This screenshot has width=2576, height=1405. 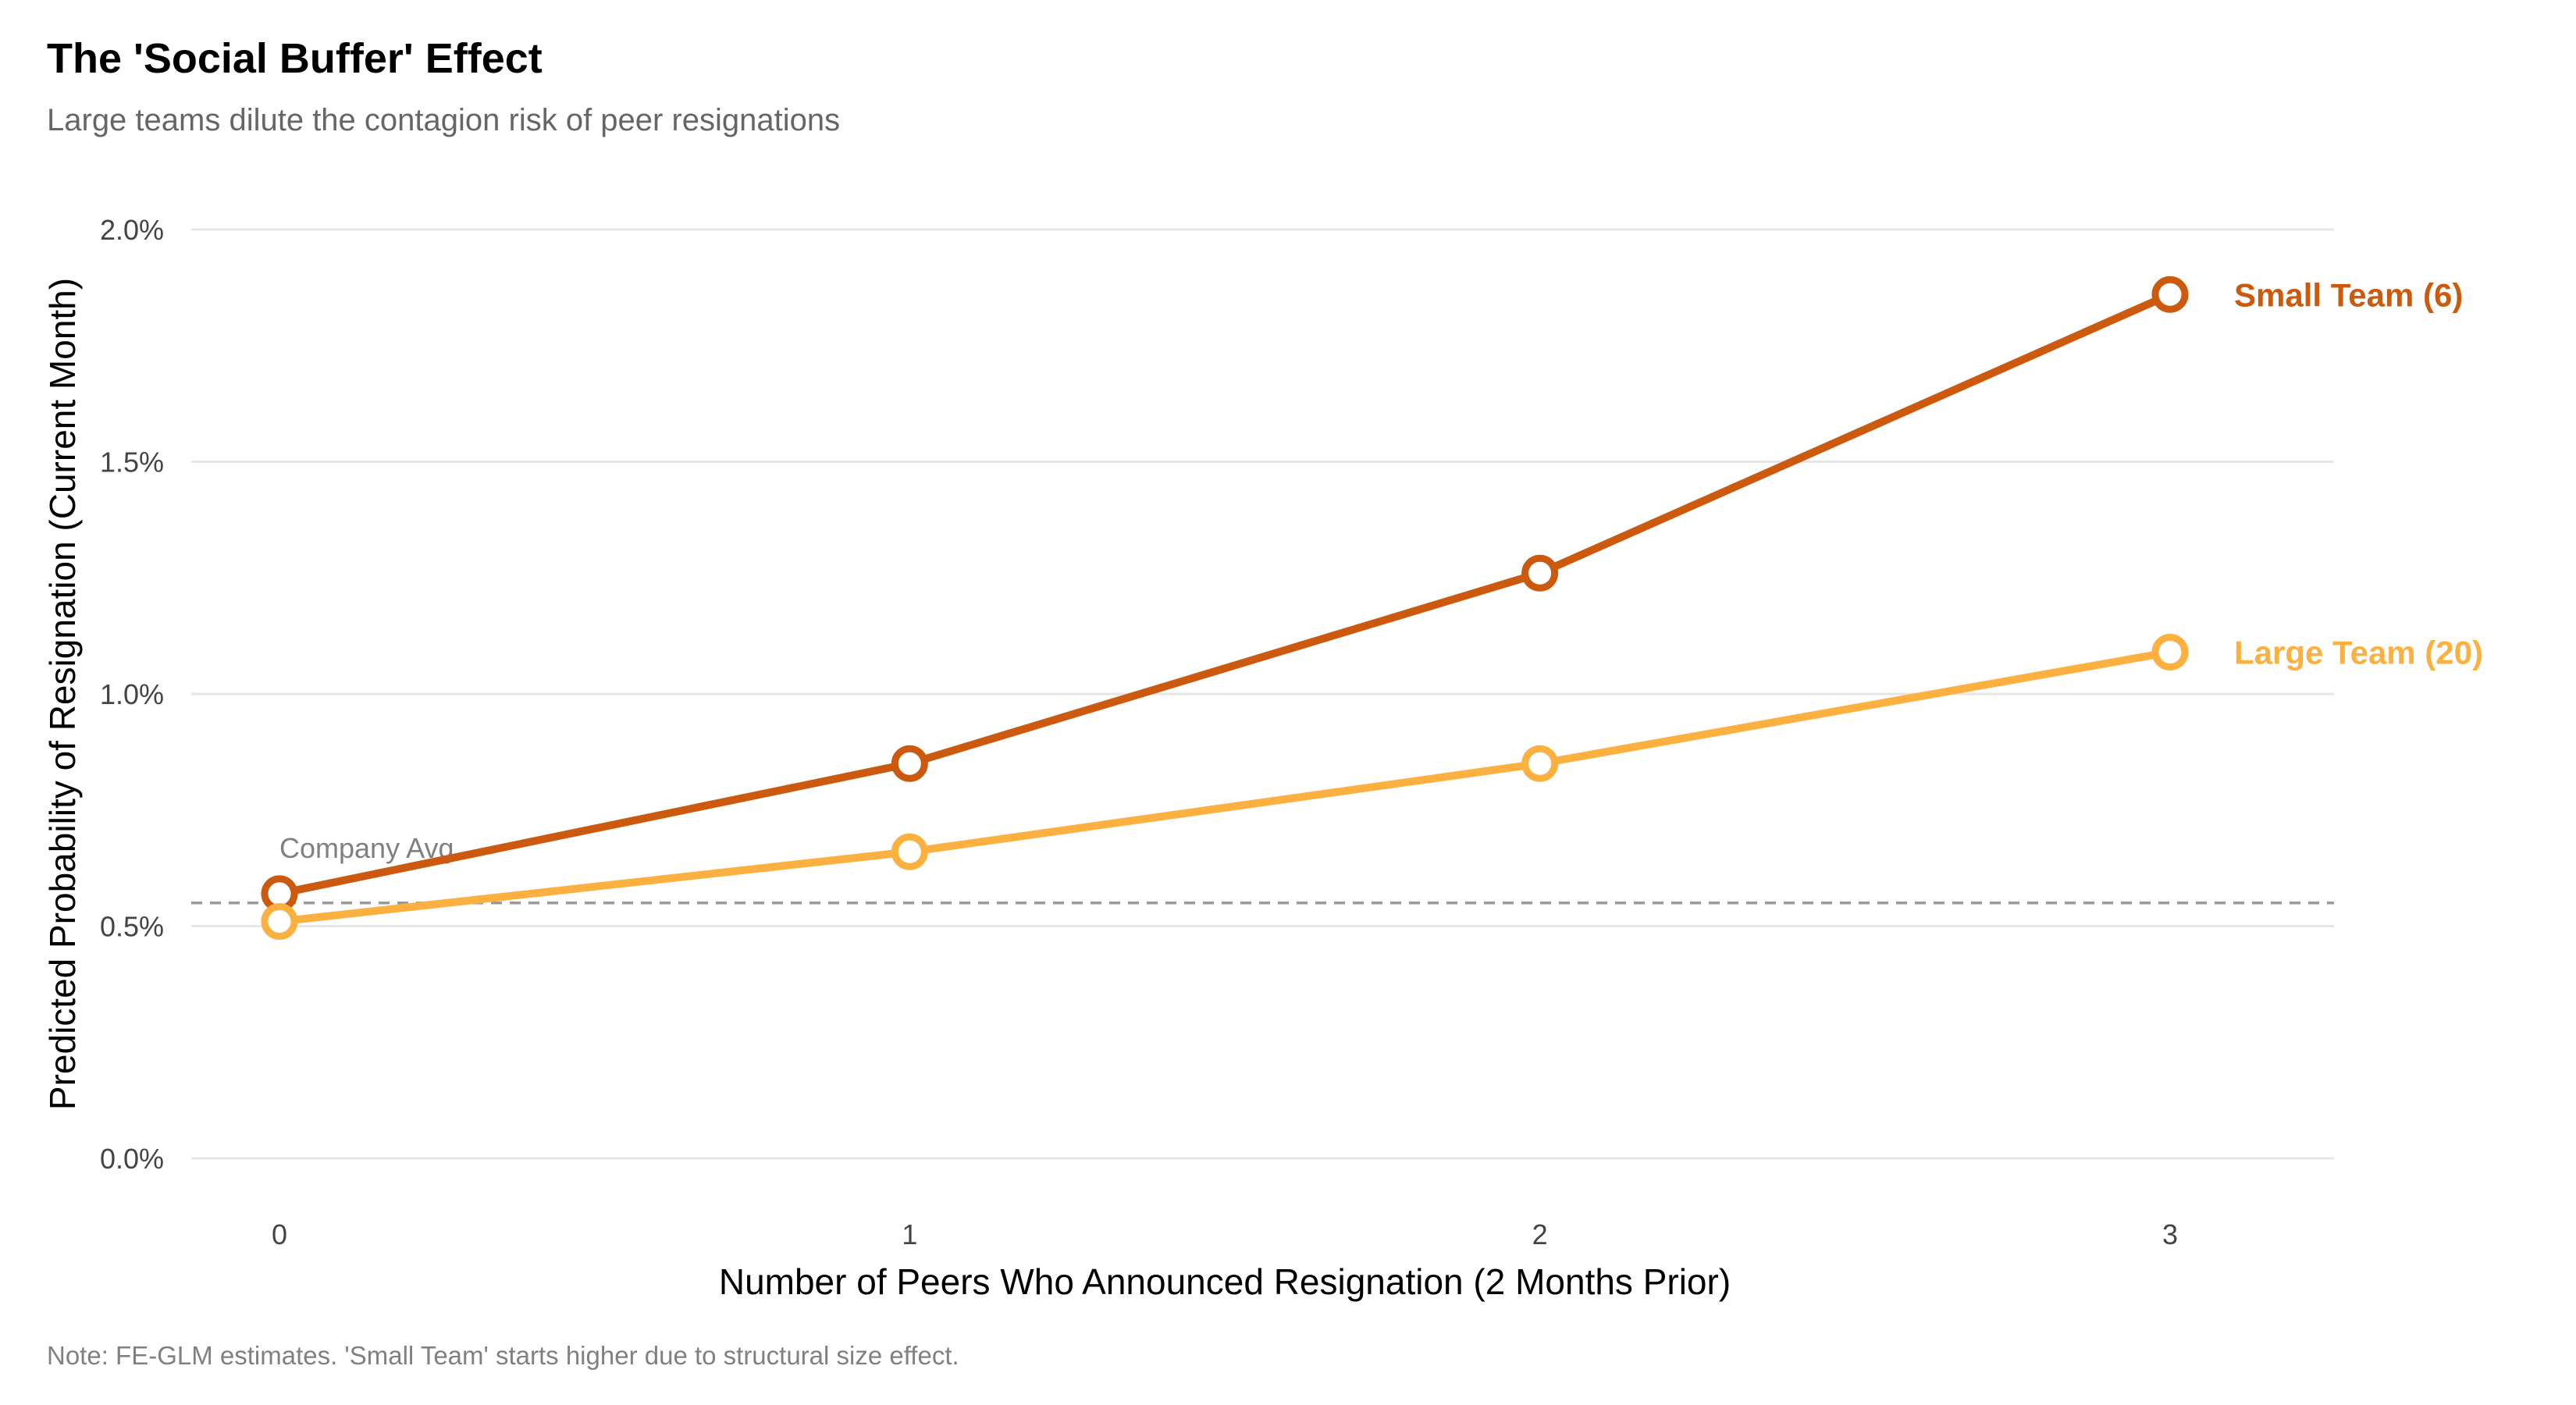 What do you see at coordinates (2358, 473) in the screenshot?
I see `series-labels: Small Team (6) Large Team (20)` at bounding box center [2358, 473].